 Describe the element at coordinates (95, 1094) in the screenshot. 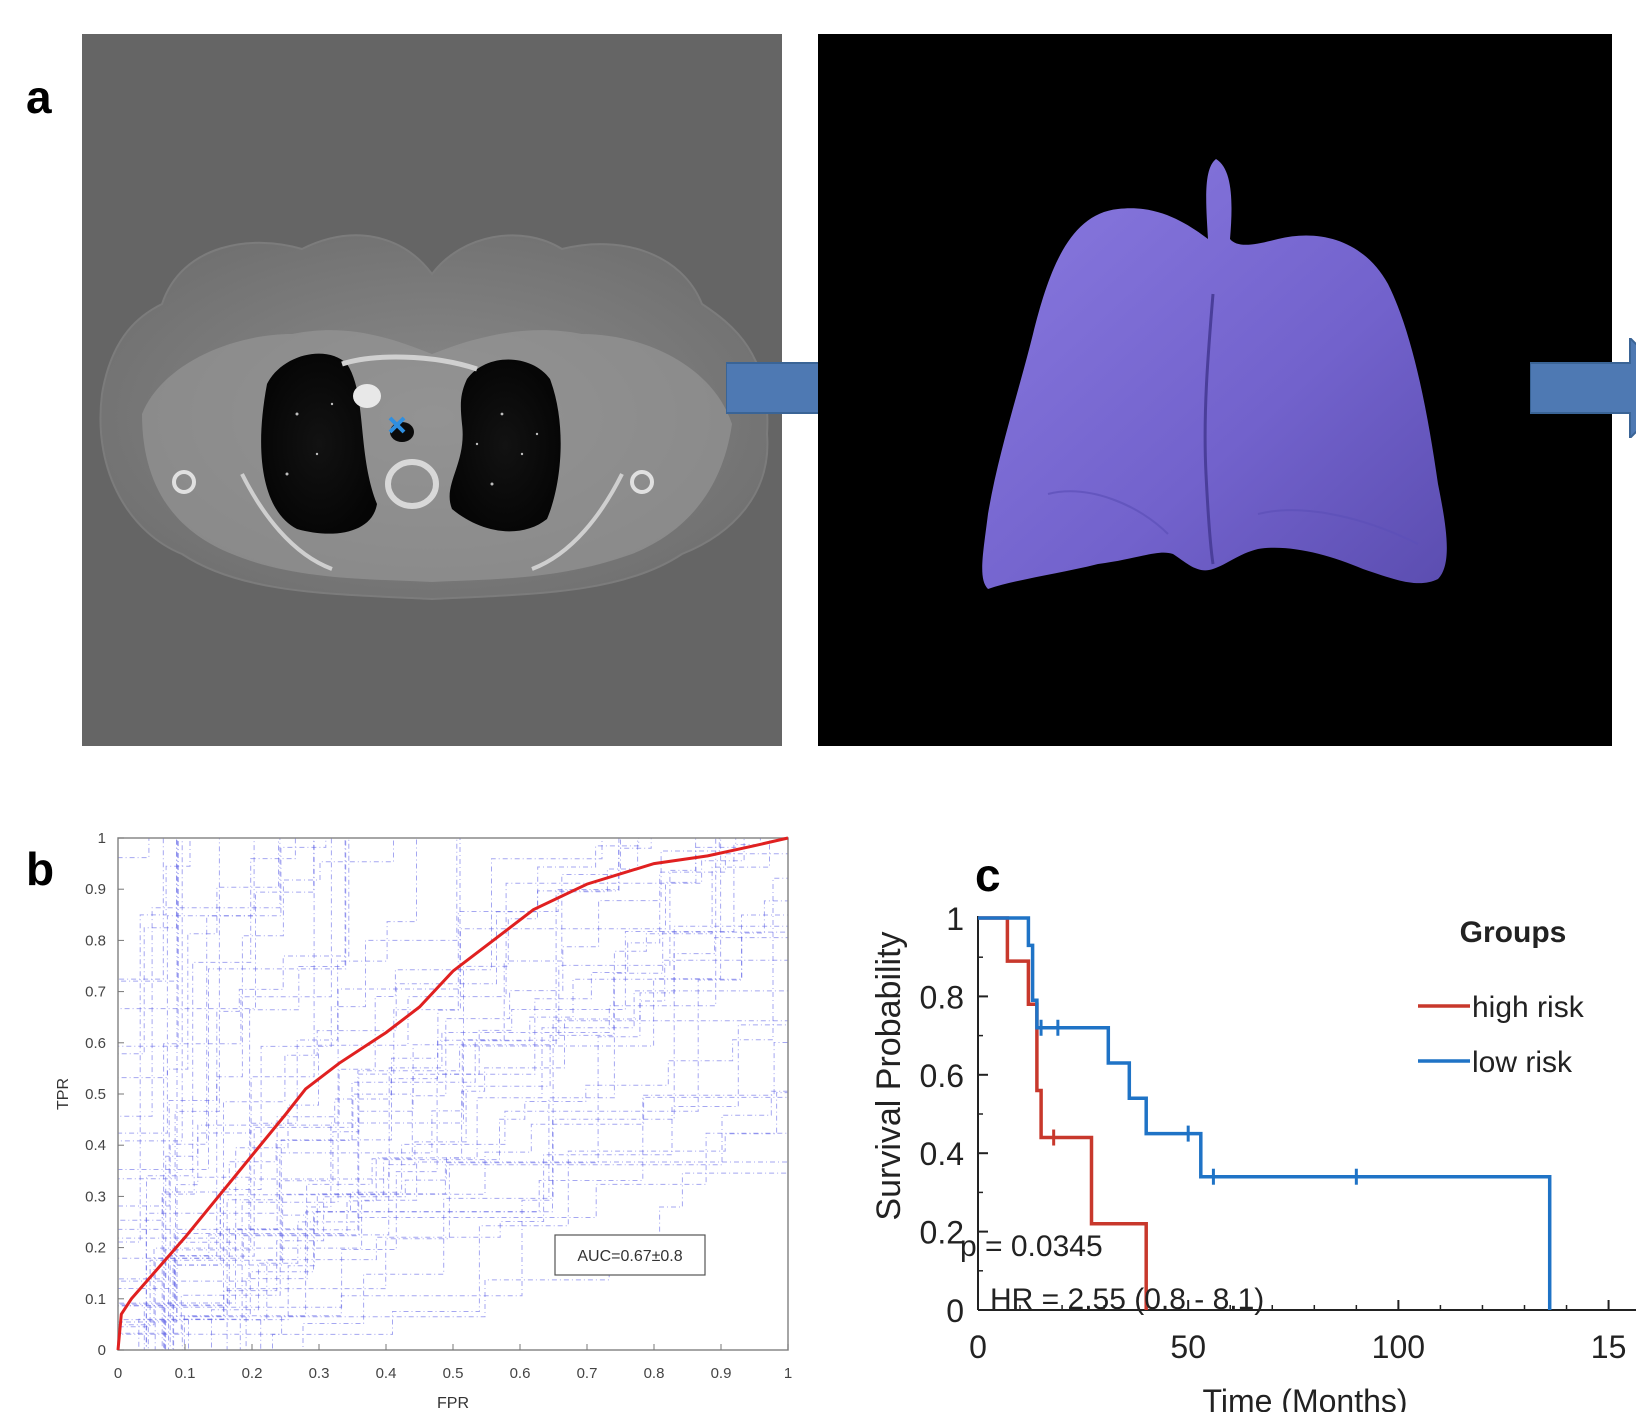

I see `roc-y-tick-label: 0.5` at that location.